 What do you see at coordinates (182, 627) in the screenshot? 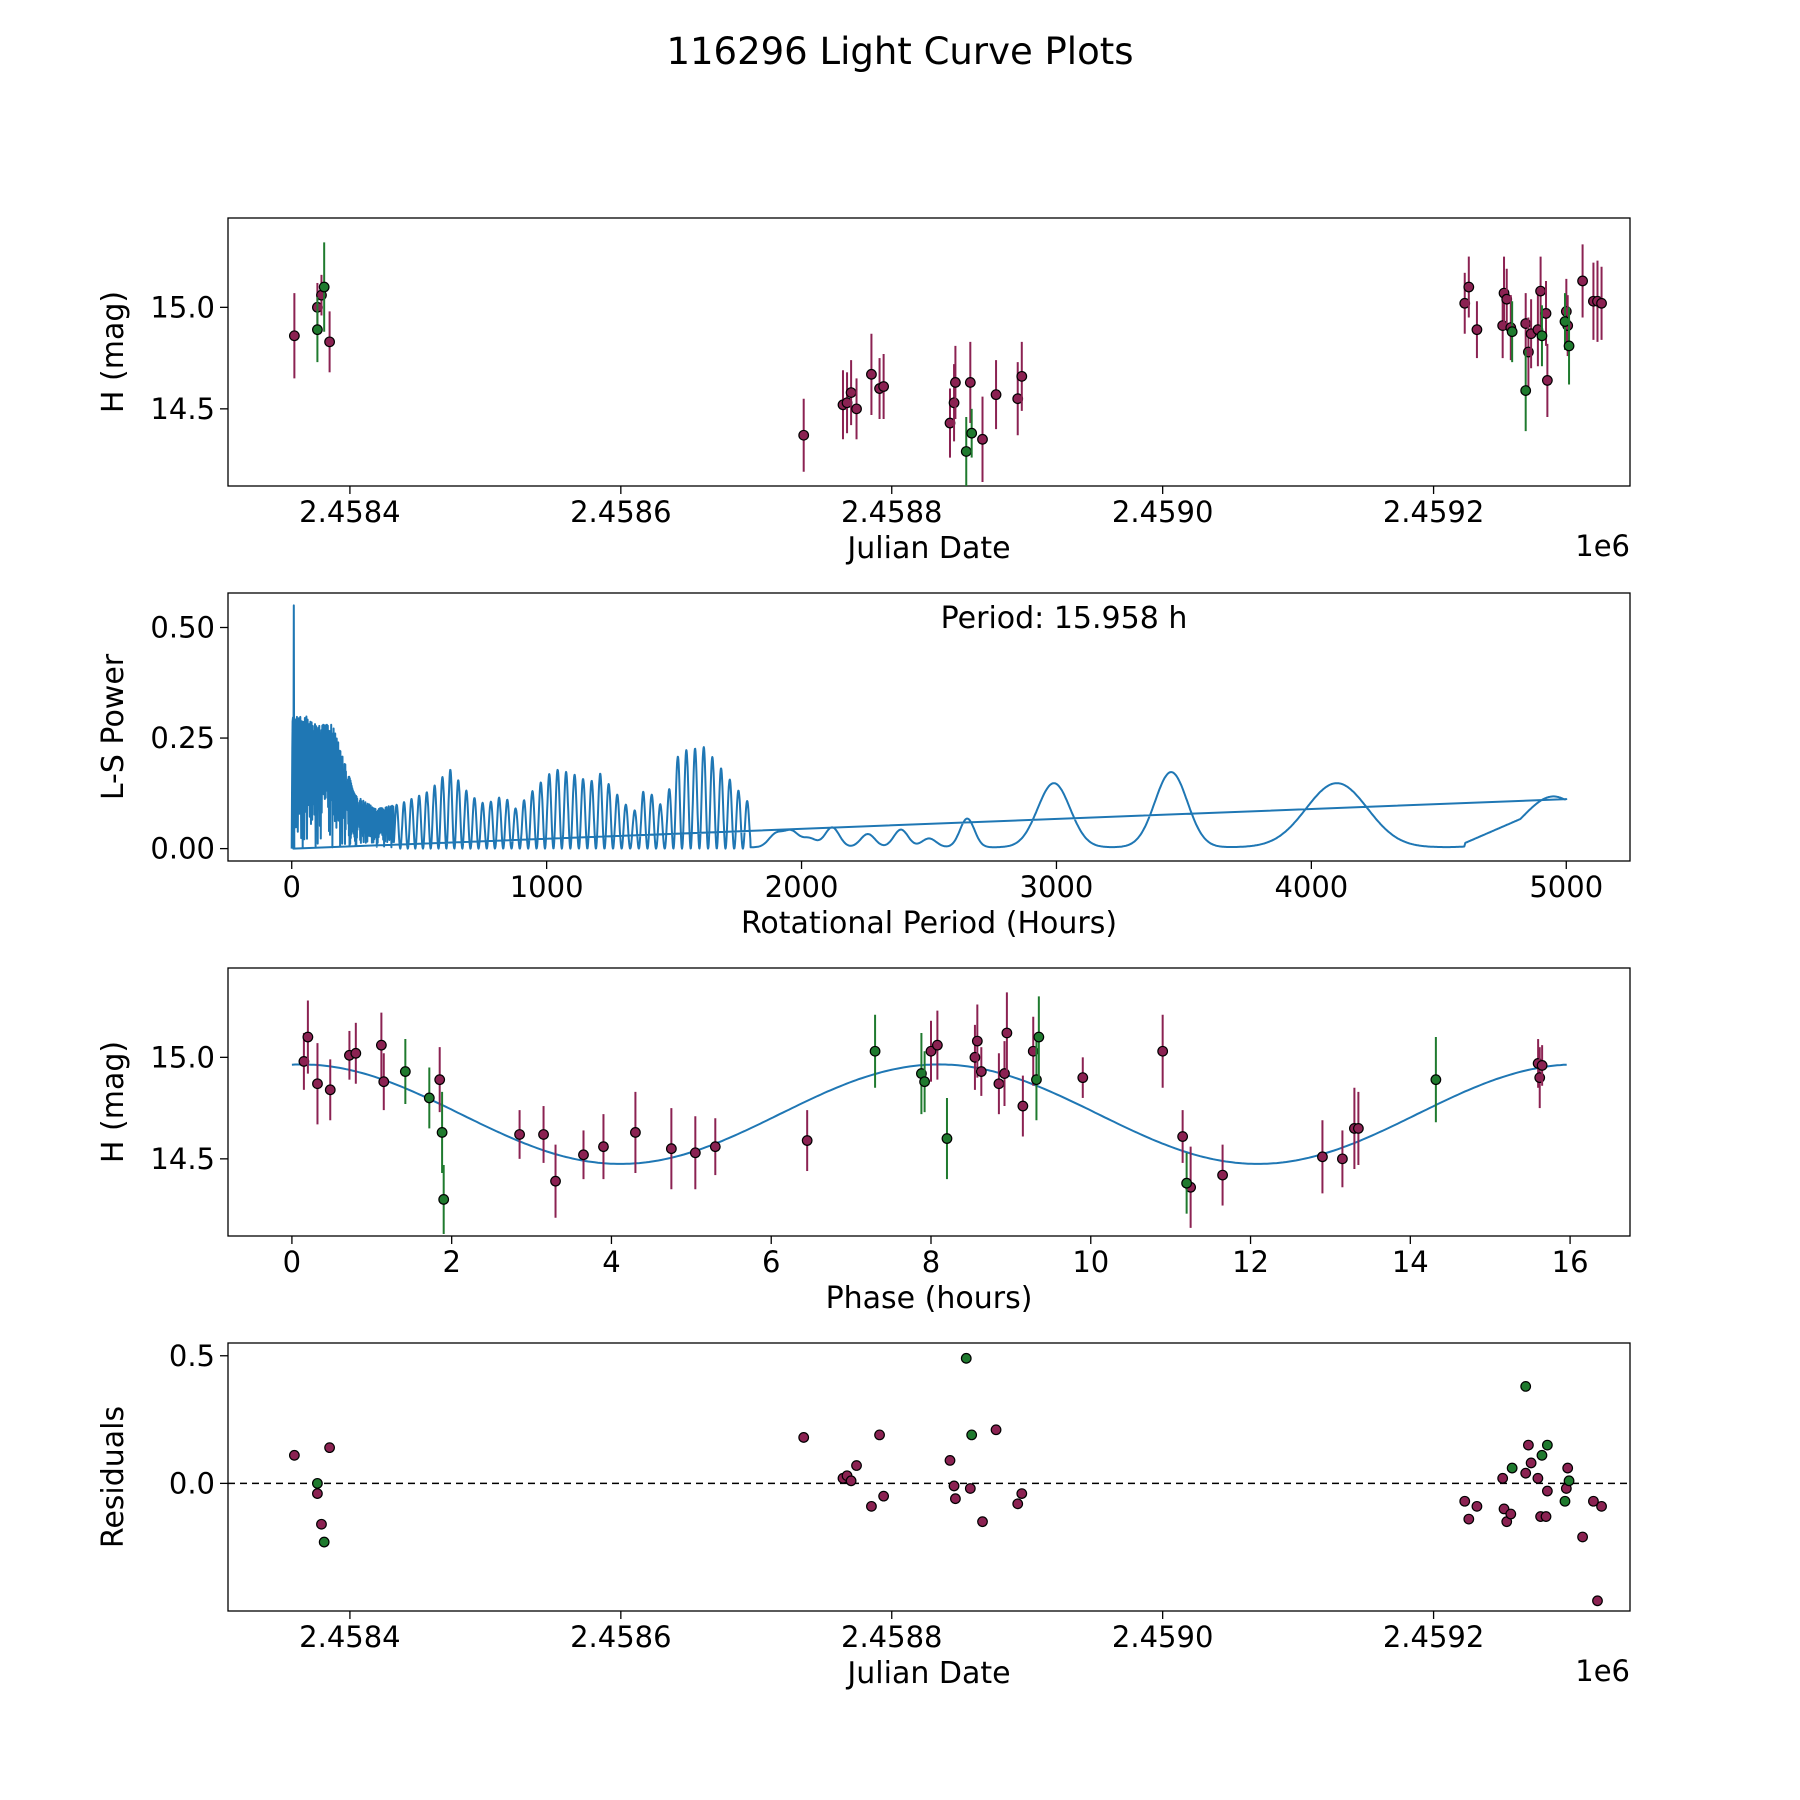
I see `y-tick-label: 0.50` at bounding box center [182, 627].